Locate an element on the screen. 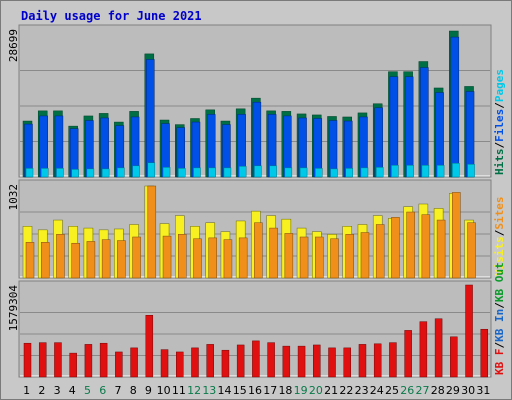  legend-kbytes: KB F/KB In/KB Out is located at coordinates (499, 318).